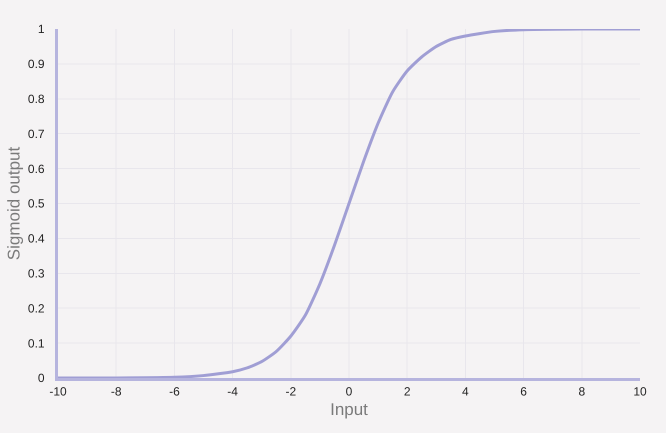 This screenshot has height=433, width=666. I want to click on x-tick-label: 4, so click(466, 391).